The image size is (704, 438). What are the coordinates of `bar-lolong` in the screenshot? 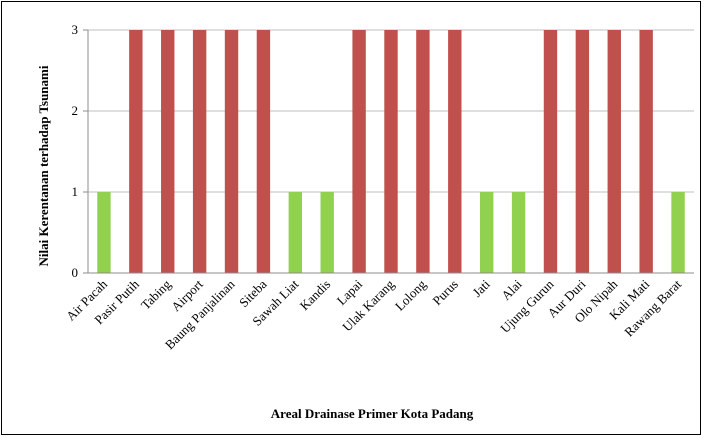 It's located at (423, 151).